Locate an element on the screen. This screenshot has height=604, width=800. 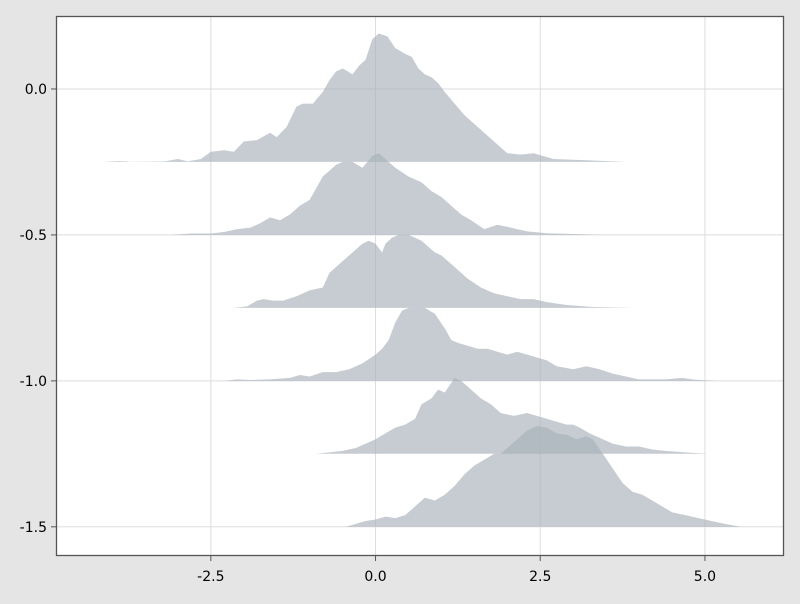
y-tick-label: -0.5 is located at coordinates (33, 236).